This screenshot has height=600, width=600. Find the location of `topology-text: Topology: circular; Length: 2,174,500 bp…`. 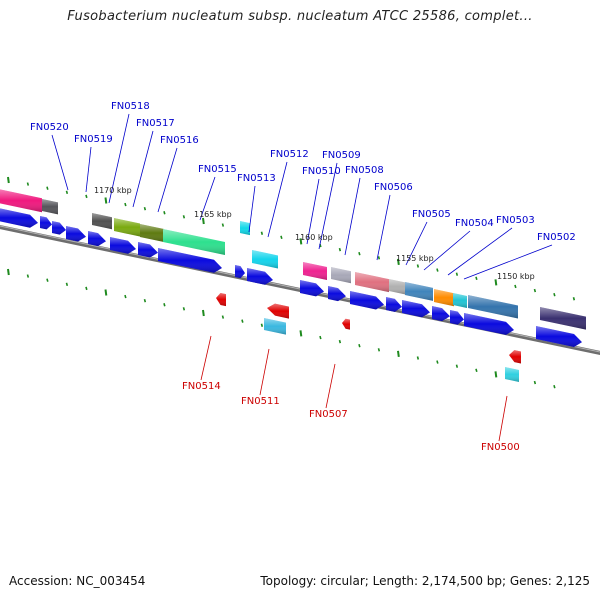

topology-text: Topology: circular; Length: 2,174,500 bp… is located at coordinates (425, 581).